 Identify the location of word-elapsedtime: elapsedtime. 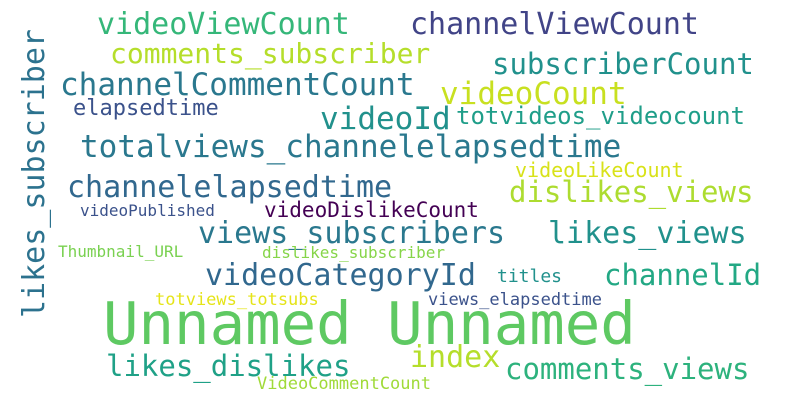
(146, 108).